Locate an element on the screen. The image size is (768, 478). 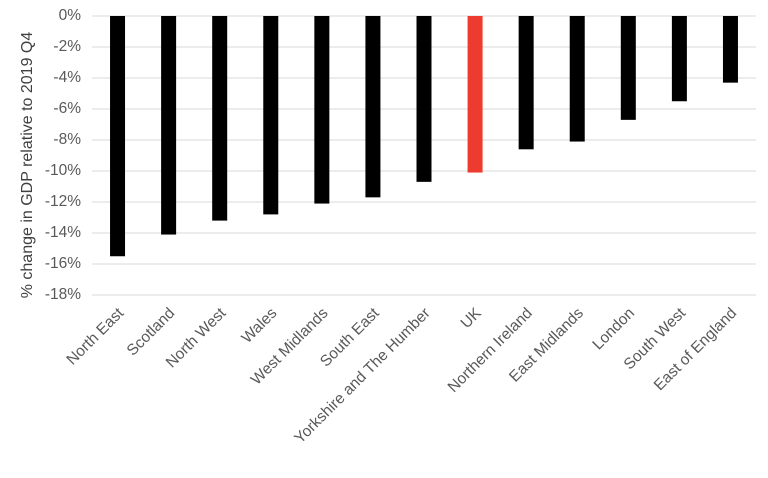
y-axis-label: % change in GDP relative to 2019 Q4 is located at coordinates (27, 165).